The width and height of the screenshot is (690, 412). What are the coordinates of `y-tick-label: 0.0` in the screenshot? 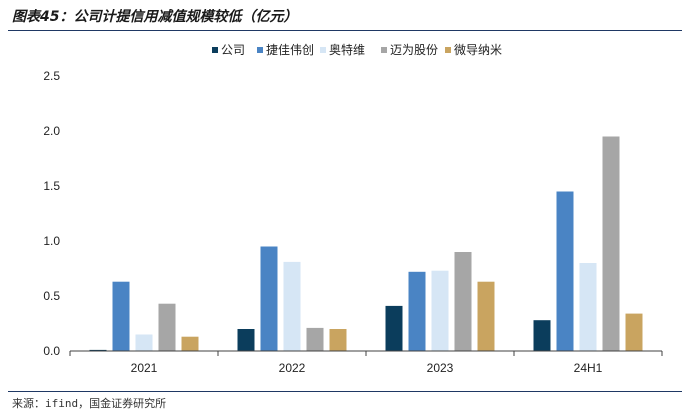 It's located at (51, 351).